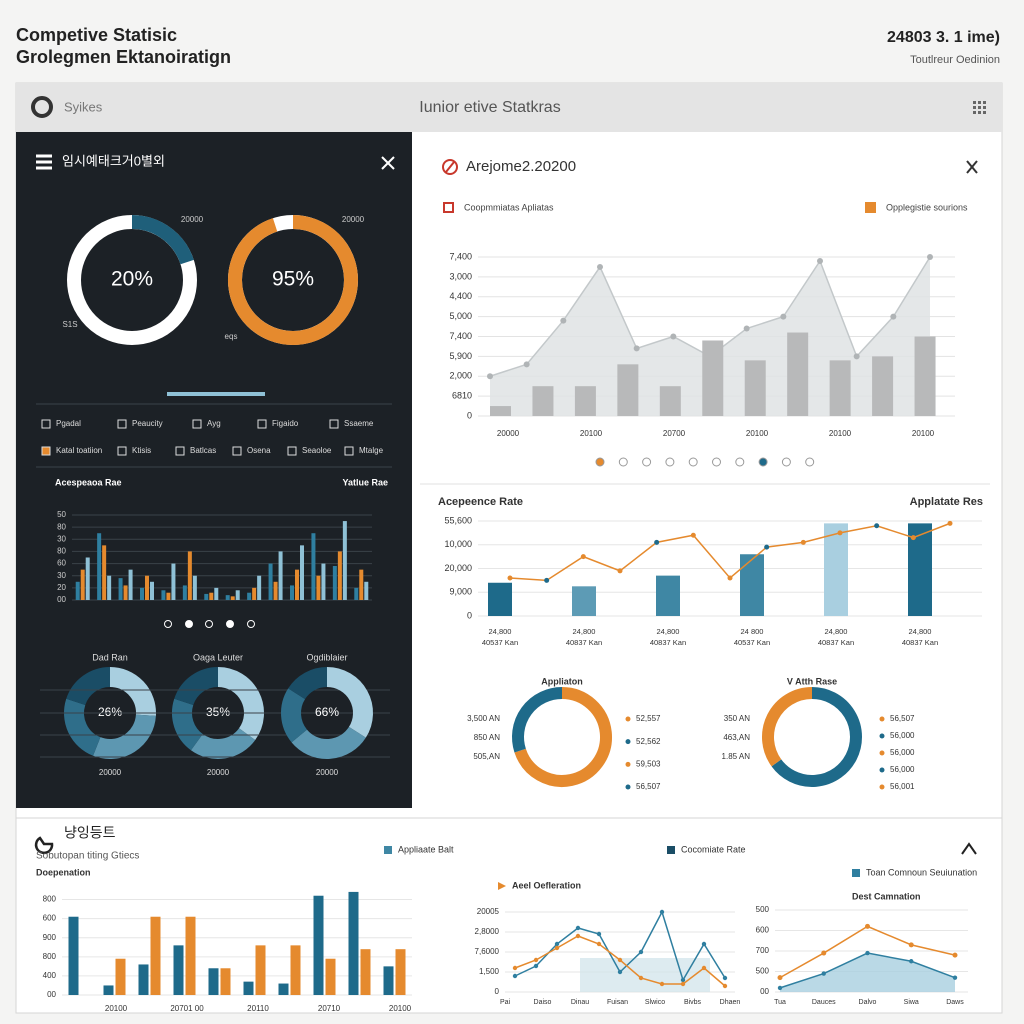 This screenshot has width=1024, height=1024. What do you see at coordinates (648, 718) in the screenshot?
I see `donut-right-label: 52,557` at bounding box center [648, 718].